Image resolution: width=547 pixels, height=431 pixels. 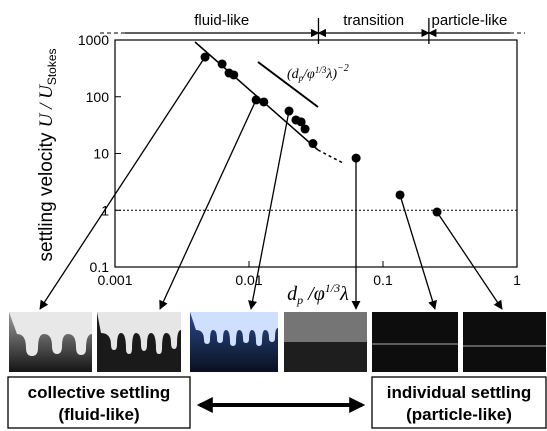 What do you see at coordinates (517, 280) in the screenshot?
I see `x-tick-label: 1` at bounding box center [517, 280].